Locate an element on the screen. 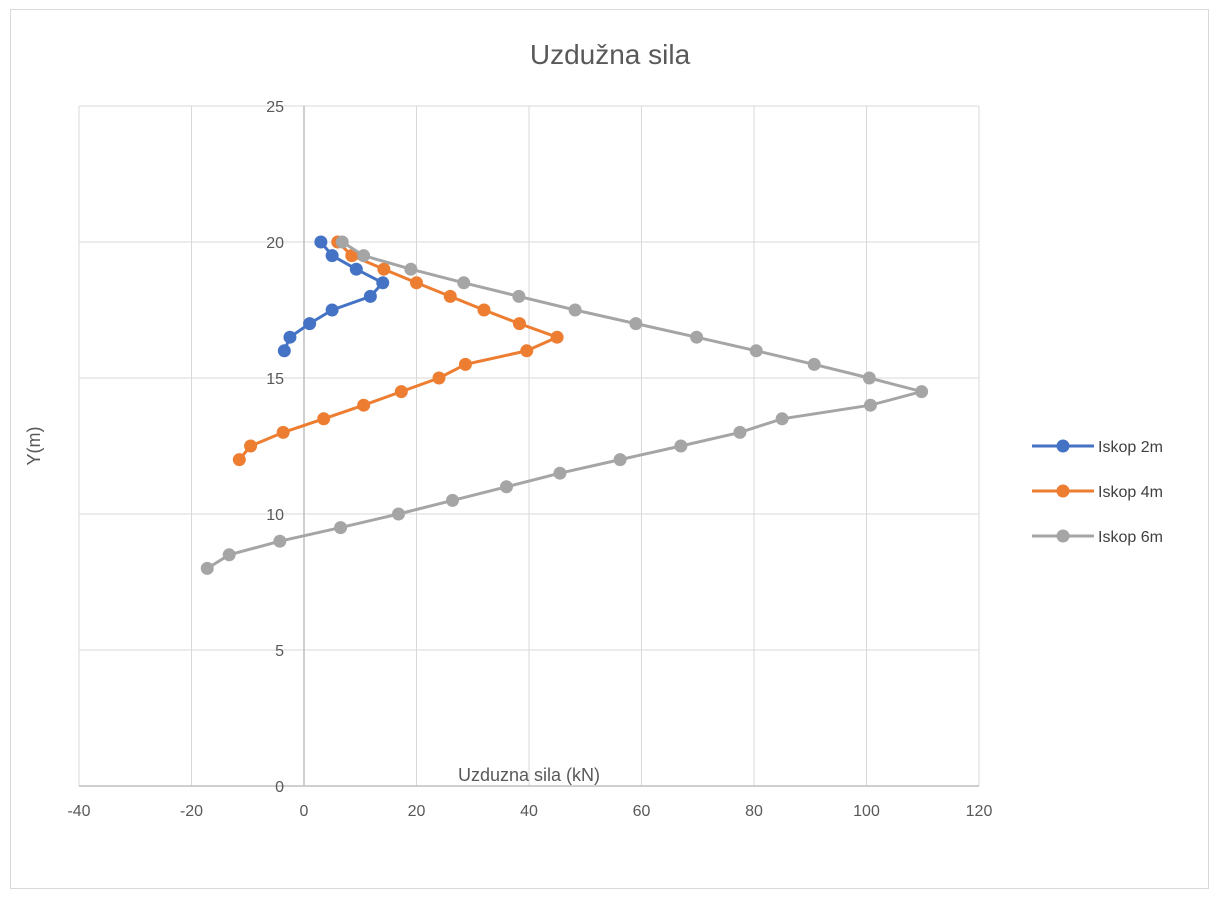  x-axis-title: Uzduzna sila (kN) is located at coordinates (529, 775).